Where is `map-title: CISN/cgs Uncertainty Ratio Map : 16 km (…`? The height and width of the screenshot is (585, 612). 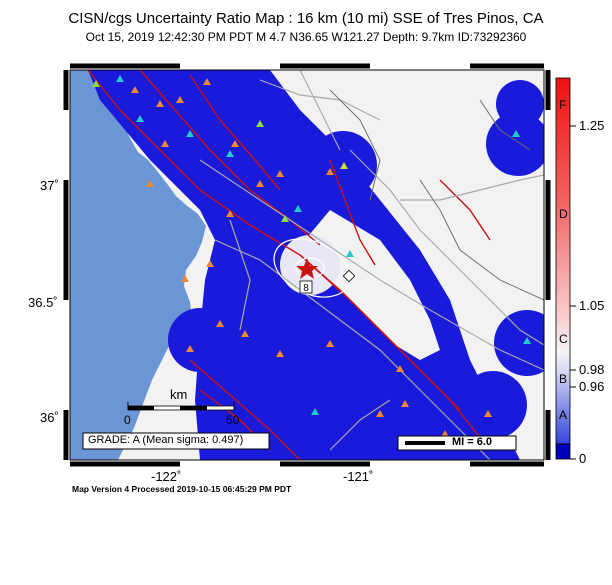 map-title: CISN/cgs Uncertainty Ratio Map : 16 km (… is located at coordinates (306, 18).